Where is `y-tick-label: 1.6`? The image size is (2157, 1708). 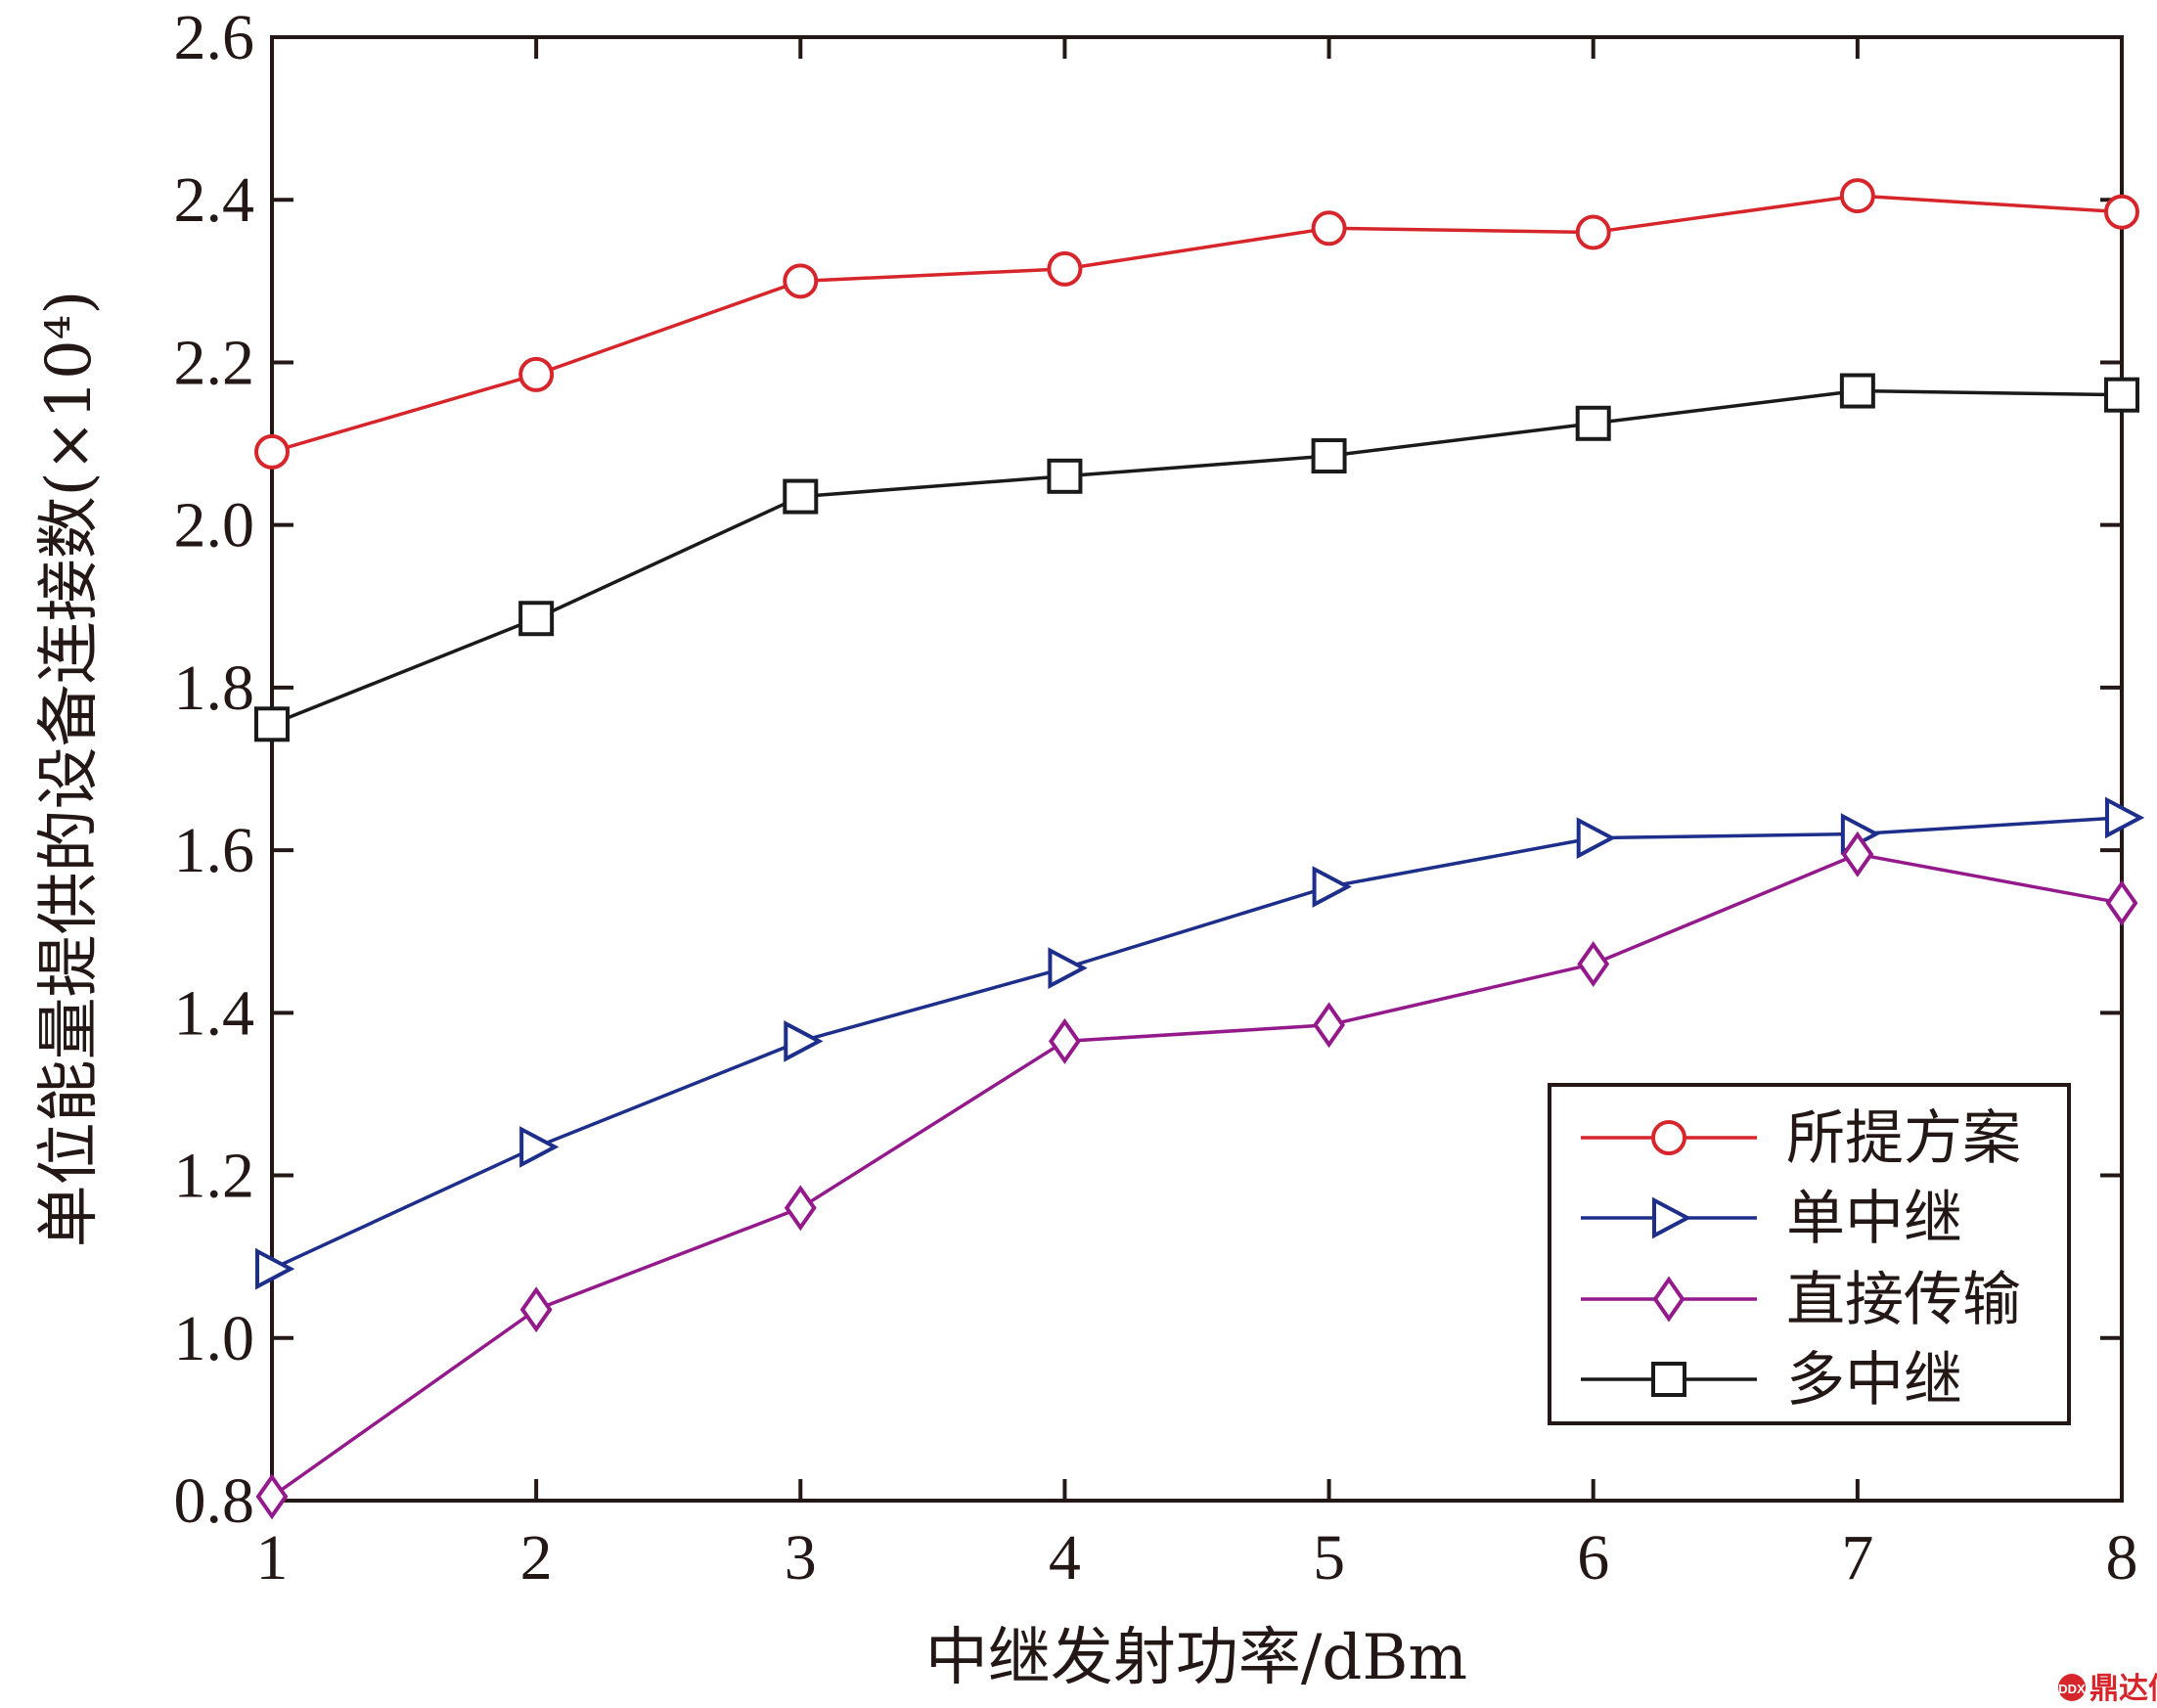
y-tick-label: 1.6 is located at coordinates (214, 850).